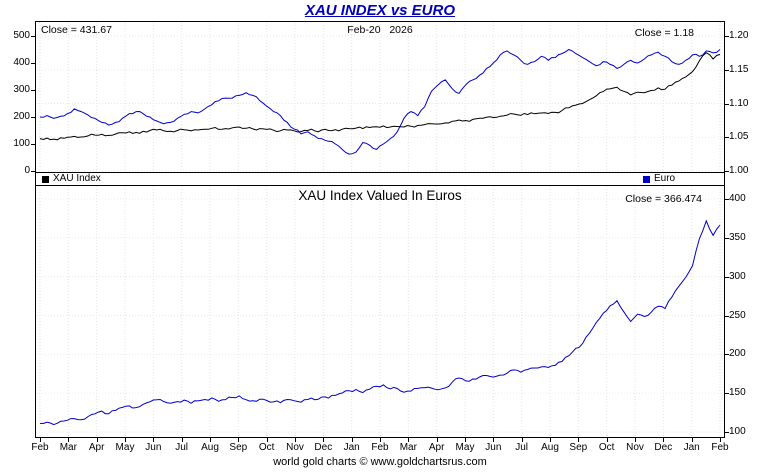 The height and width of the screenshot is (475, 760). Describe the element at coordinates (665, 178) in the screenshot. I see `legend-label-euro: Euro` at that location.